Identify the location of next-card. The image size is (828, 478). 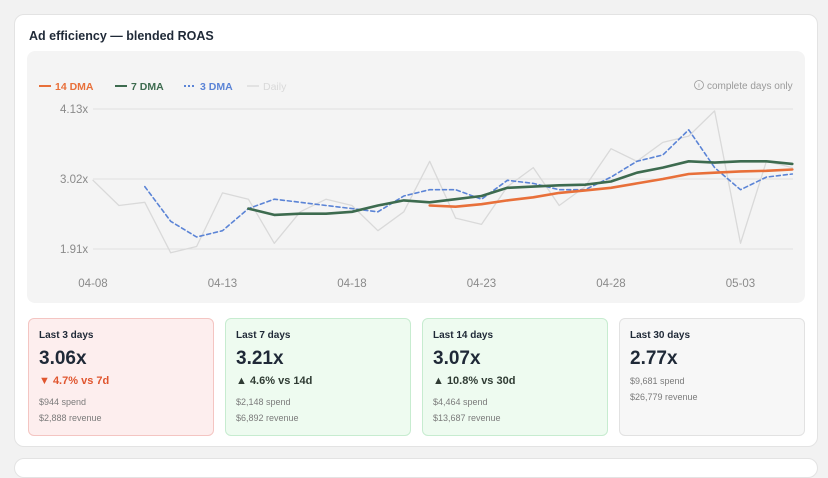
(416, 468).